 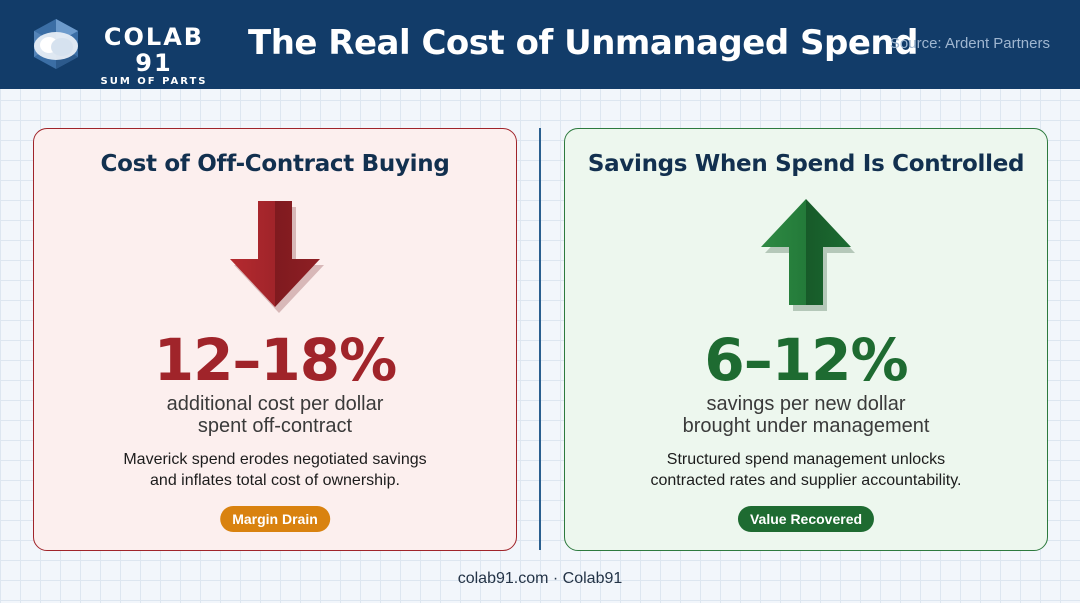 What do you see at coordinates (275, 459) in the screenshot?
I see `description-line: Maverick spend erodes negotiated savings` at bounding box center [275, 459].